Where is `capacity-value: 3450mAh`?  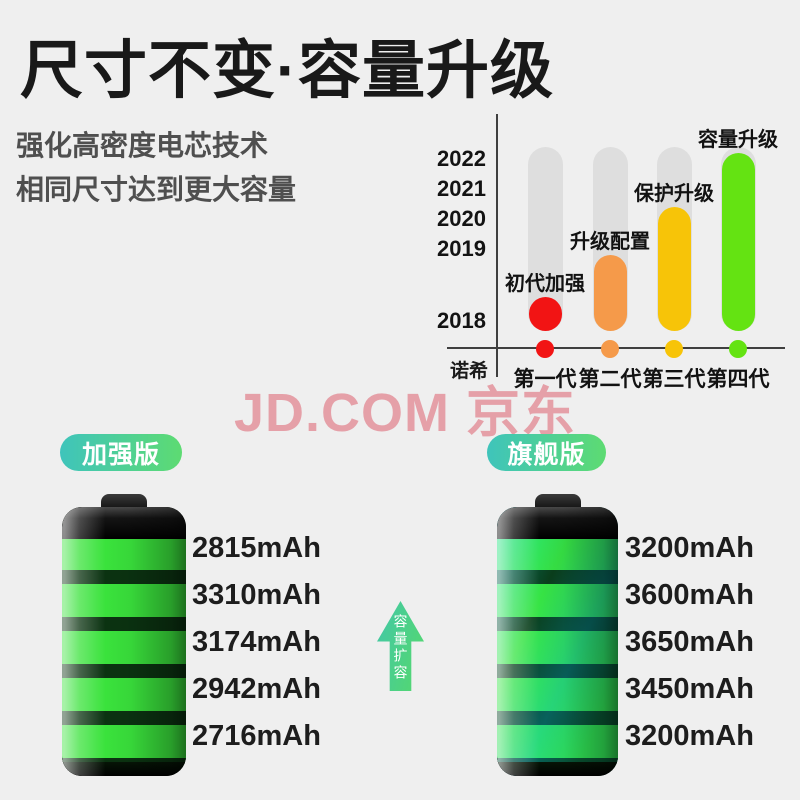 capacity-value: 3450mAh is located at coordinates (689, 689).